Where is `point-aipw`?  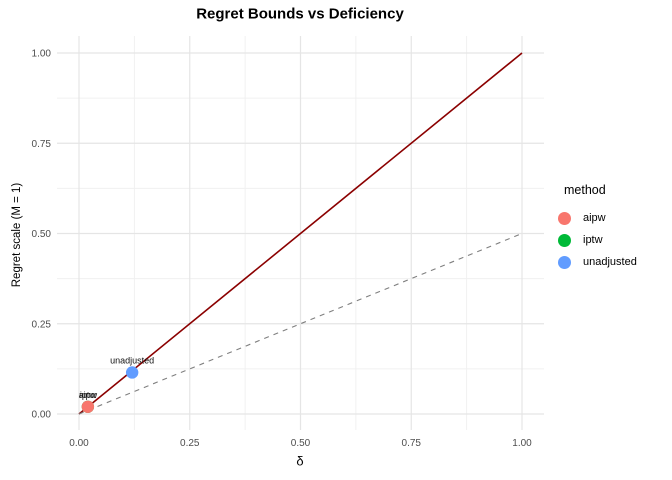 point-aipw is located at coordinates (88, 406).